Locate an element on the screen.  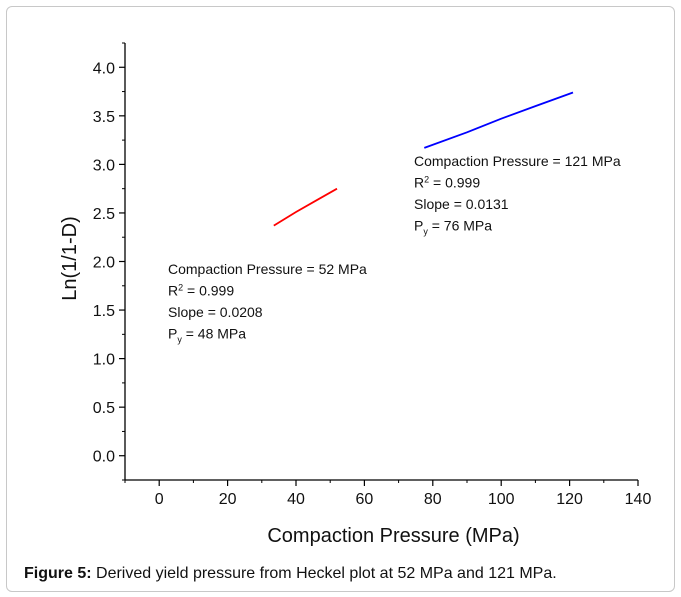
x-tick-label: 100 is located at coordinates (501, 499).